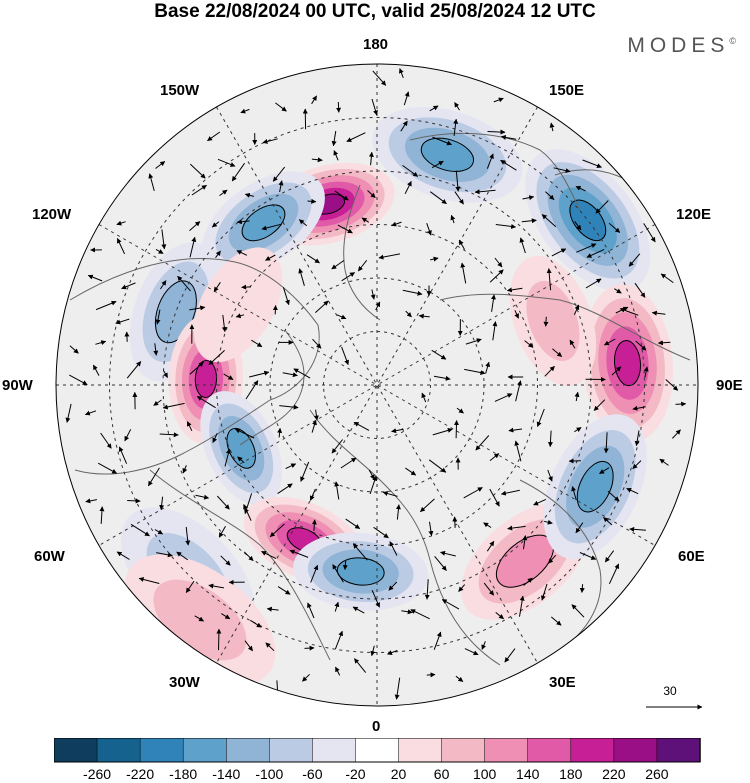 Image resolution: width=750 pixels, height=783 pixels. Describe the element at coordinates (678, 45) in the screenshot. I see `brand-text: MODES` at that location.